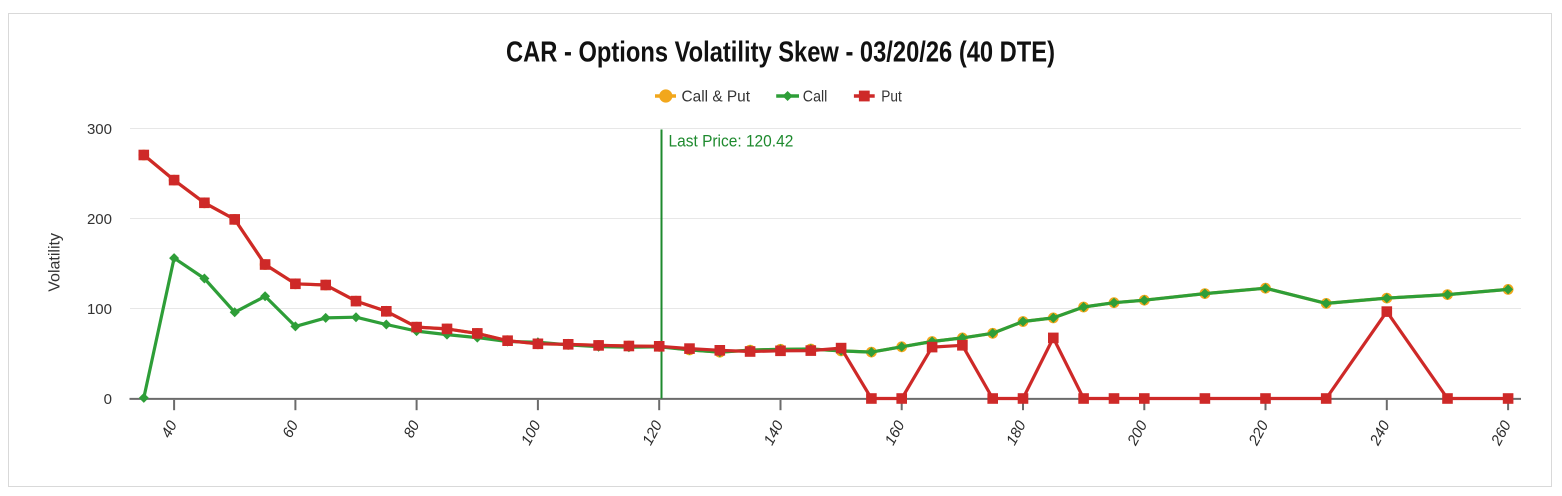 This screenshot has height=496, width=1562. Describe the element at coordinates (290, 428) in the screenshot. I see `svg-text: 60` at that location.